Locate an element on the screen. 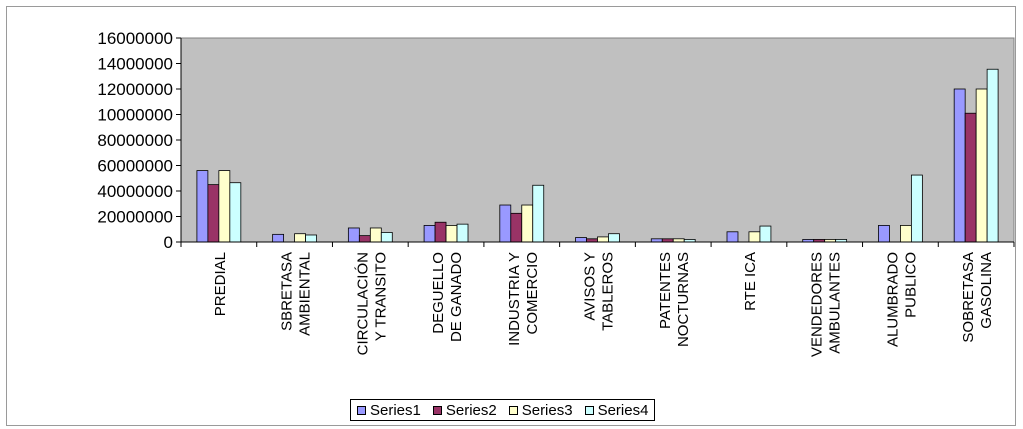 The width and height of the screenshot is (1023, 429). legend-item: Series3 is located at coordinates (540, 410).